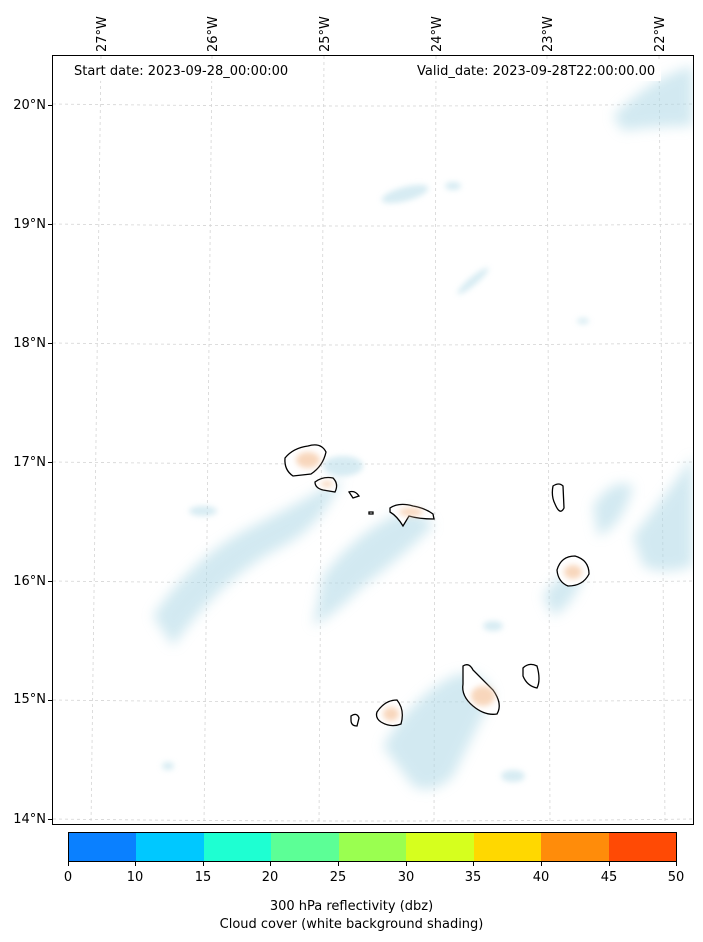  What do you see at coordinates (29, 105) in the screenshot?
I see `lat-label-20n: 20°N` at bounding box center [29, 105].